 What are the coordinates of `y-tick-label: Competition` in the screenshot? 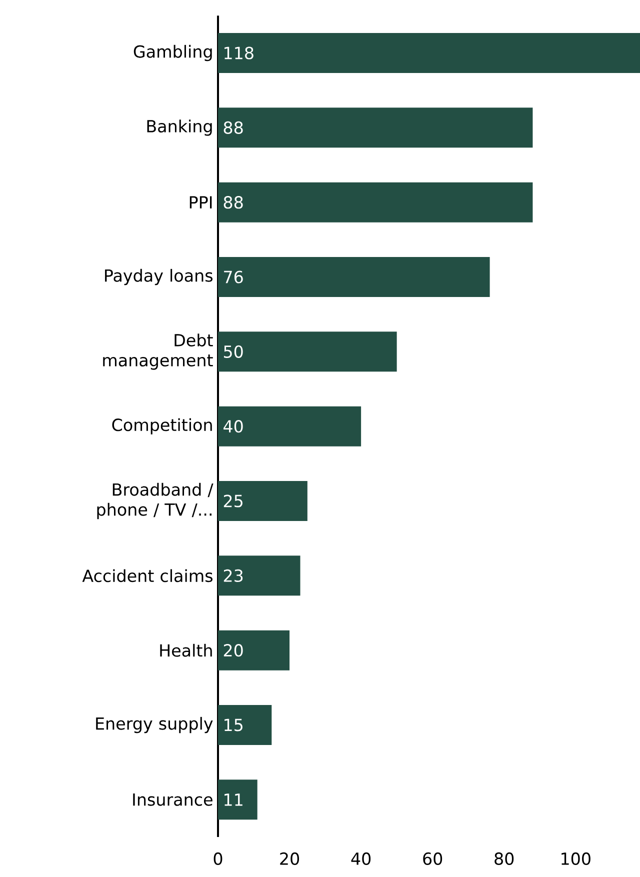 It's located at (162, 426).